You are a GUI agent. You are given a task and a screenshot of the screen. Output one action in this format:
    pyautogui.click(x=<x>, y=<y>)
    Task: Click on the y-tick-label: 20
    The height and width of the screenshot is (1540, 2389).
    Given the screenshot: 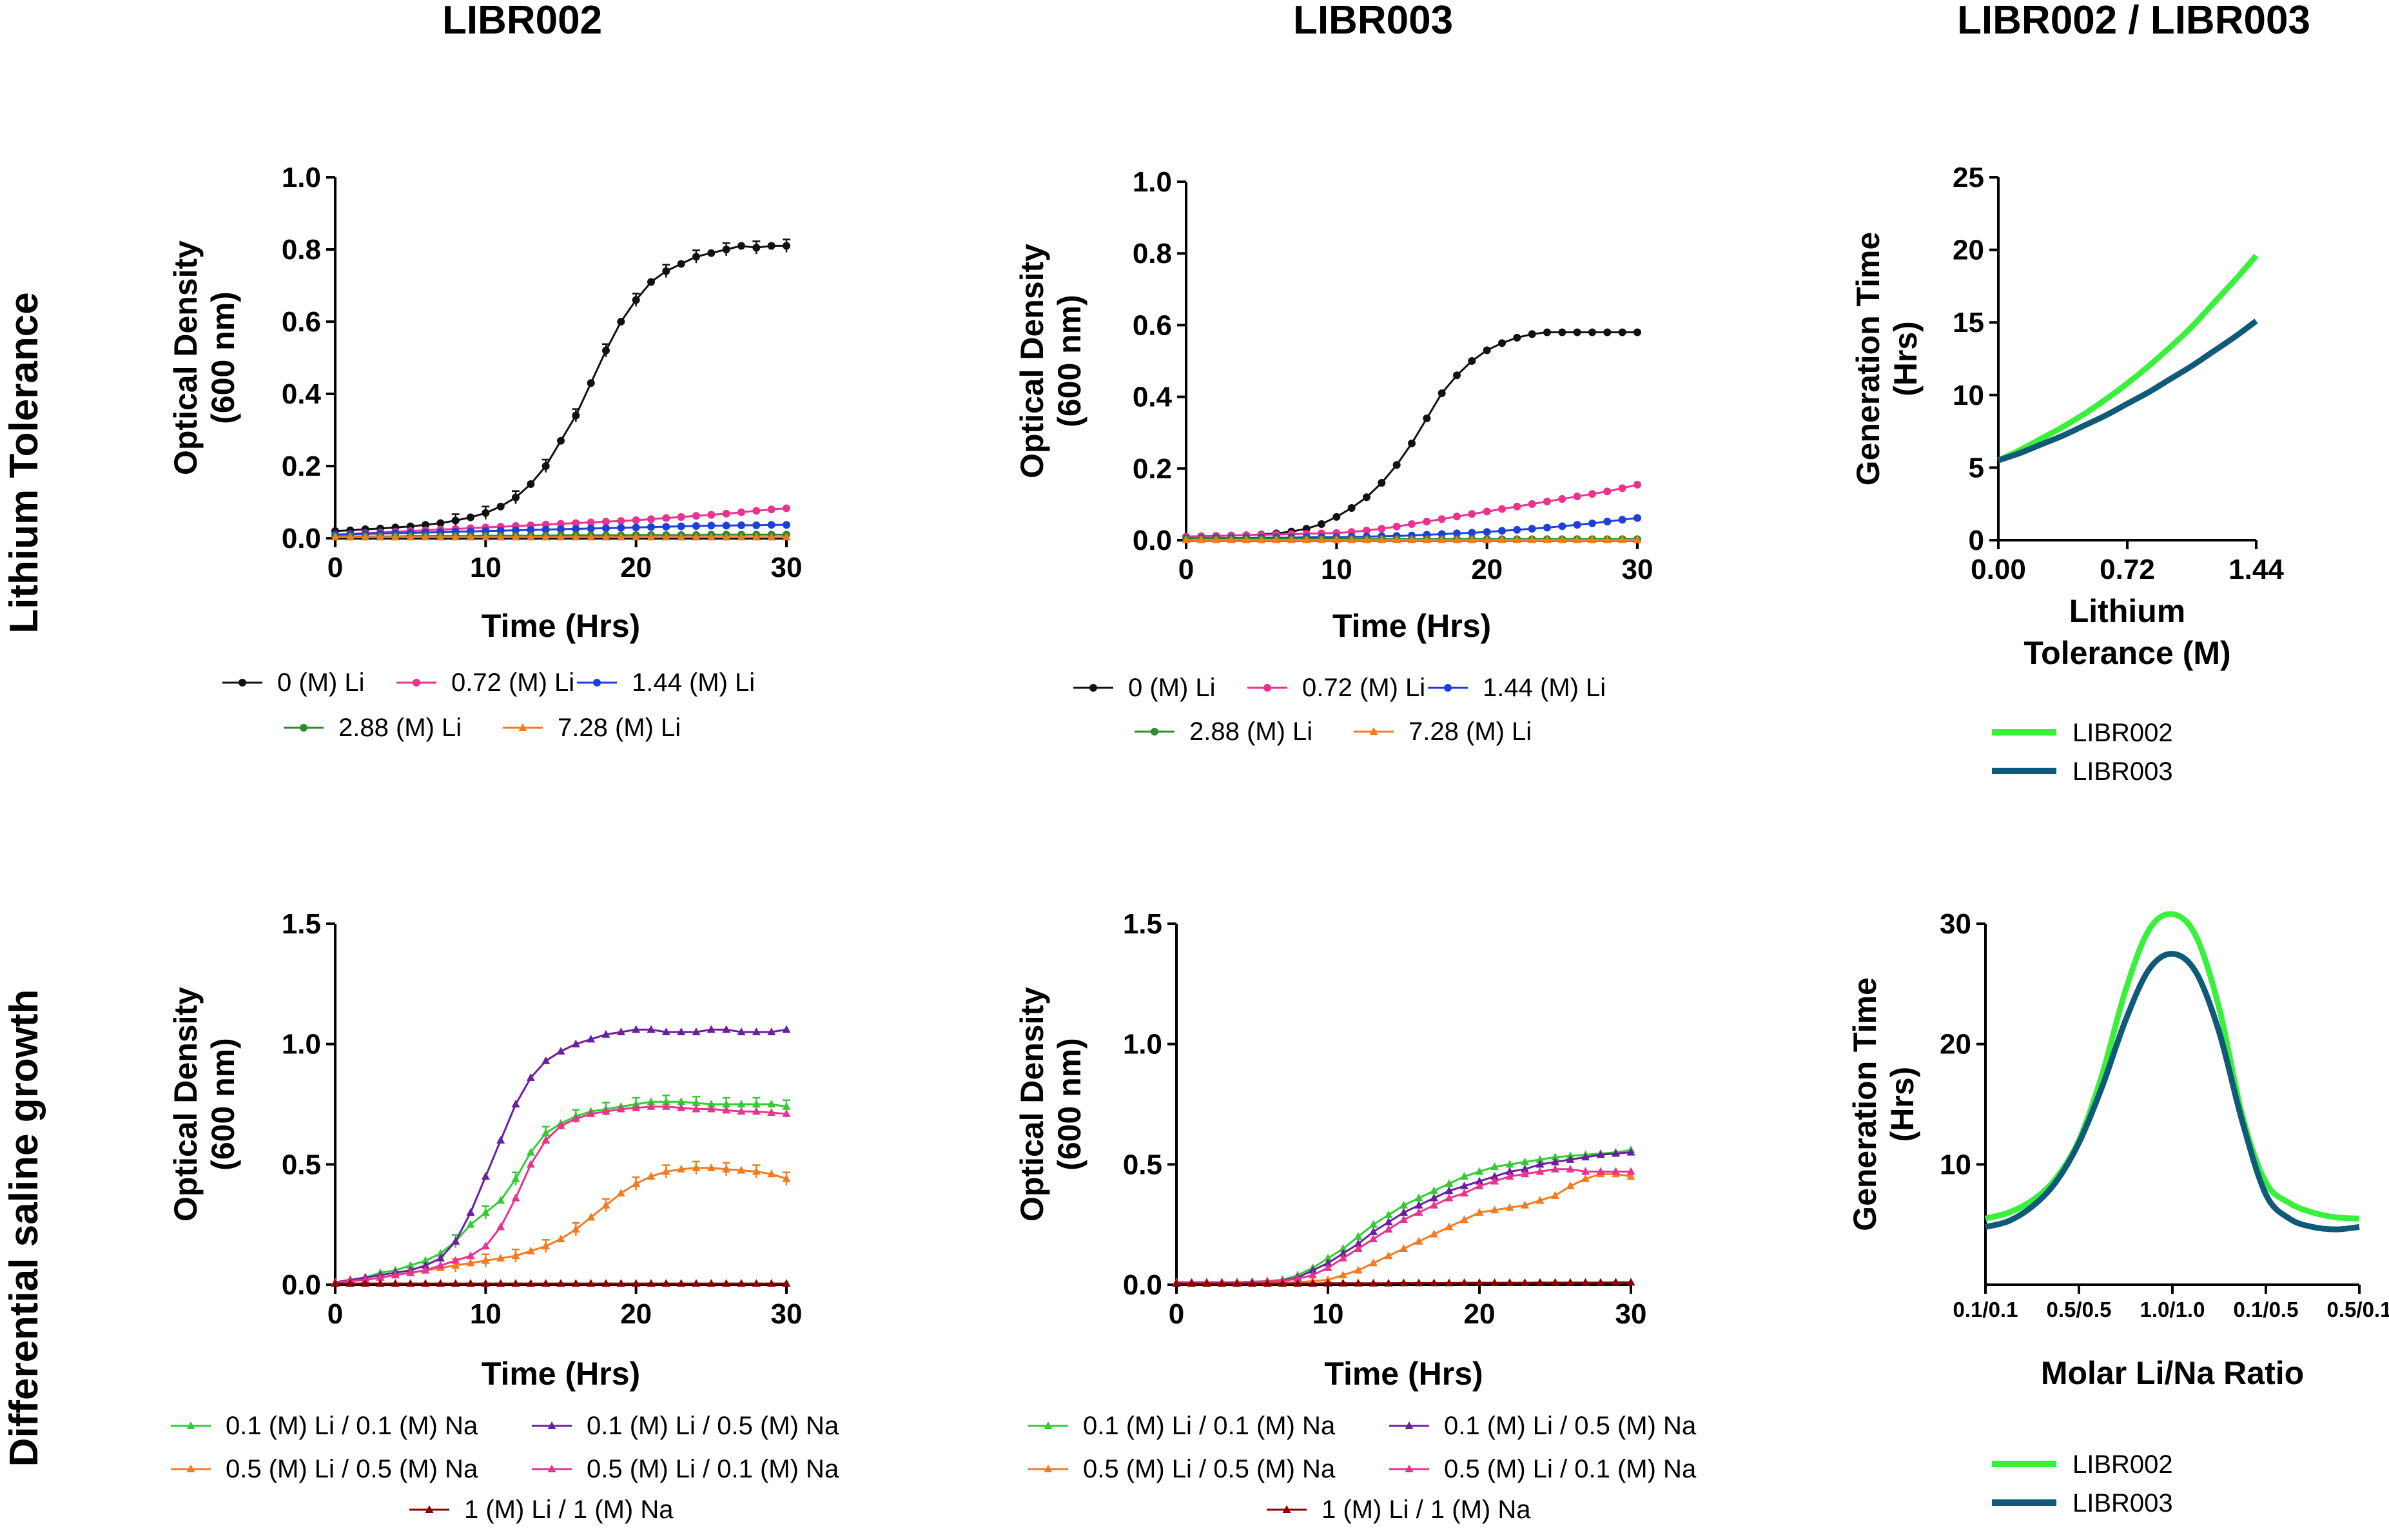 What is the action you would take?
    pyautogui.click(x=1955, y=1044)
    